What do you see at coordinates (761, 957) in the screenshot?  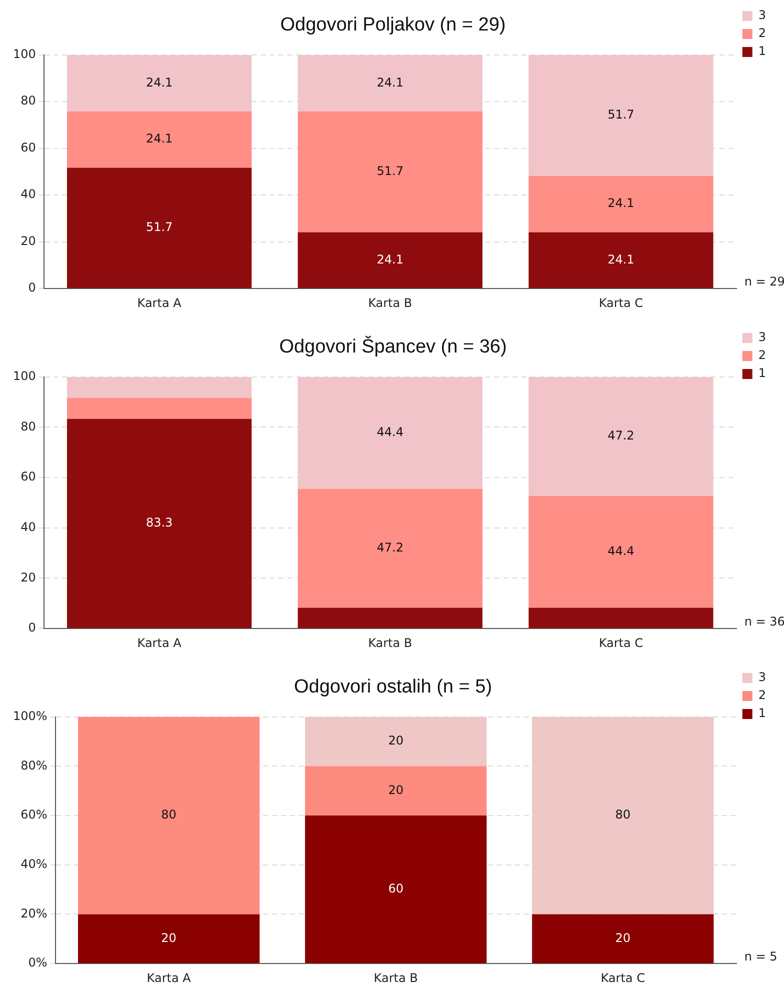 I see `text: n = 5` at bounding box center [761, 957].